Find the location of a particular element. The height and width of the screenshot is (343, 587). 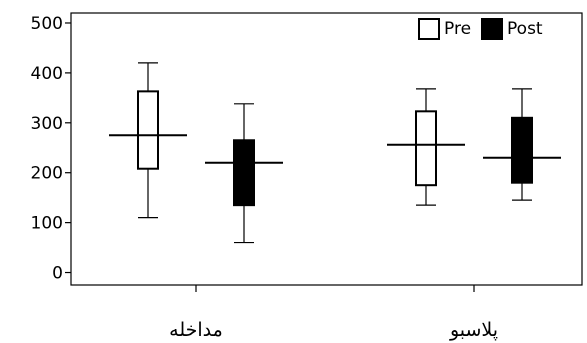

y-tick-label: 0 is located at coordinates (57, 274).